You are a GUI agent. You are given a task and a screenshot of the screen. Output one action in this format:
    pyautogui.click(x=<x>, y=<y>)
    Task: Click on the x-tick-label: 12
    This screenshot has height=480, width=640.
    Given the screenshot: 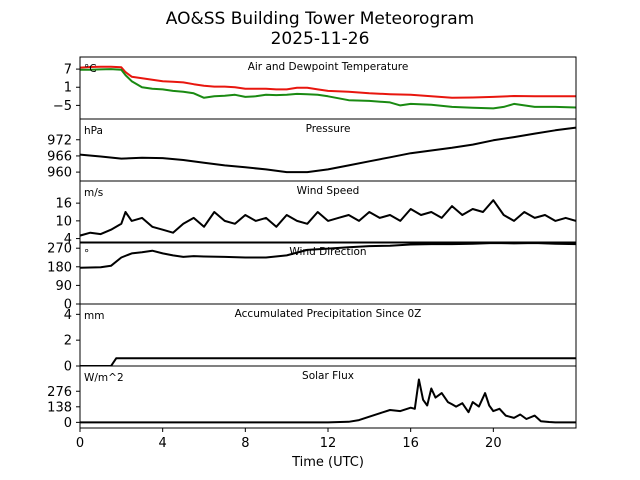 What is the action you would take?
    pyautogui.click(x=328, y=443)
    